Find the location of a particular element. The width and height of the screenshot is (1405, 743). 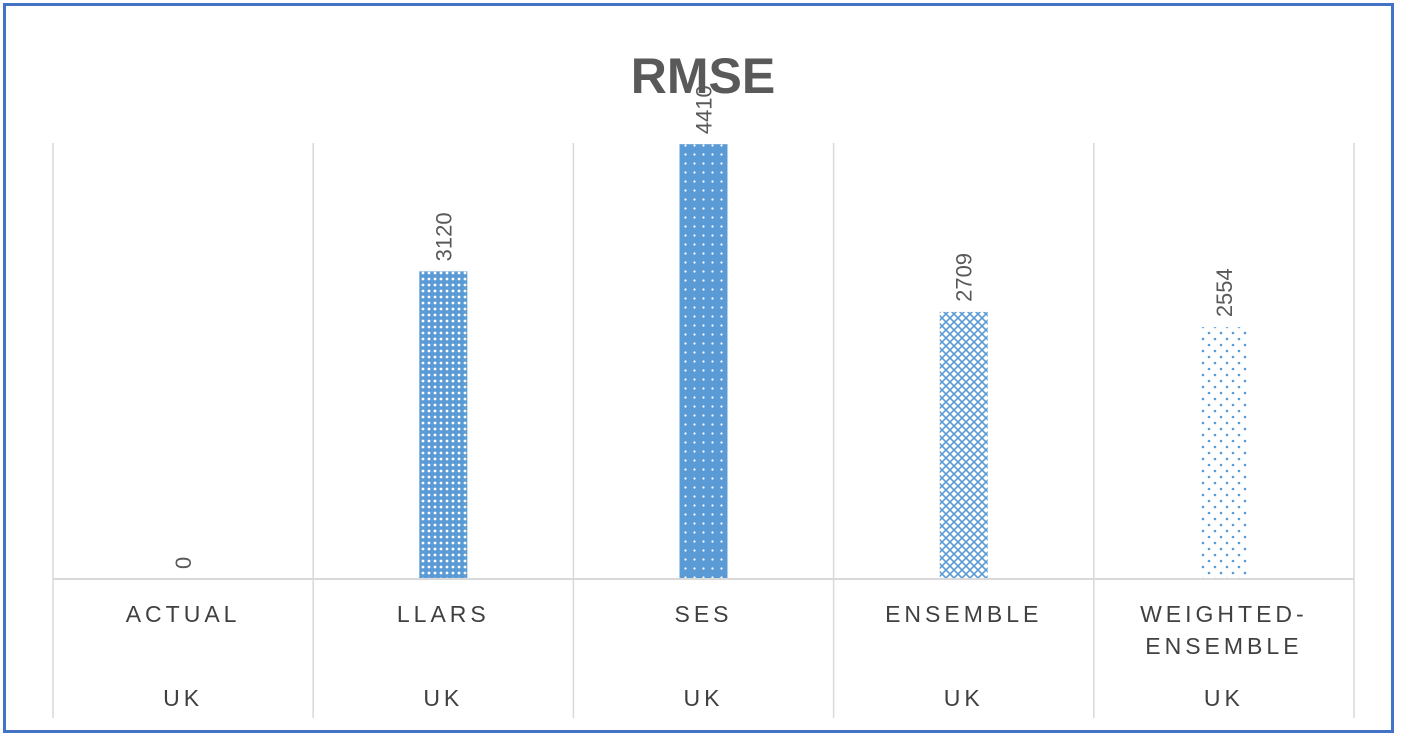

group-label-2: UK is located at coordinates (704, 698).